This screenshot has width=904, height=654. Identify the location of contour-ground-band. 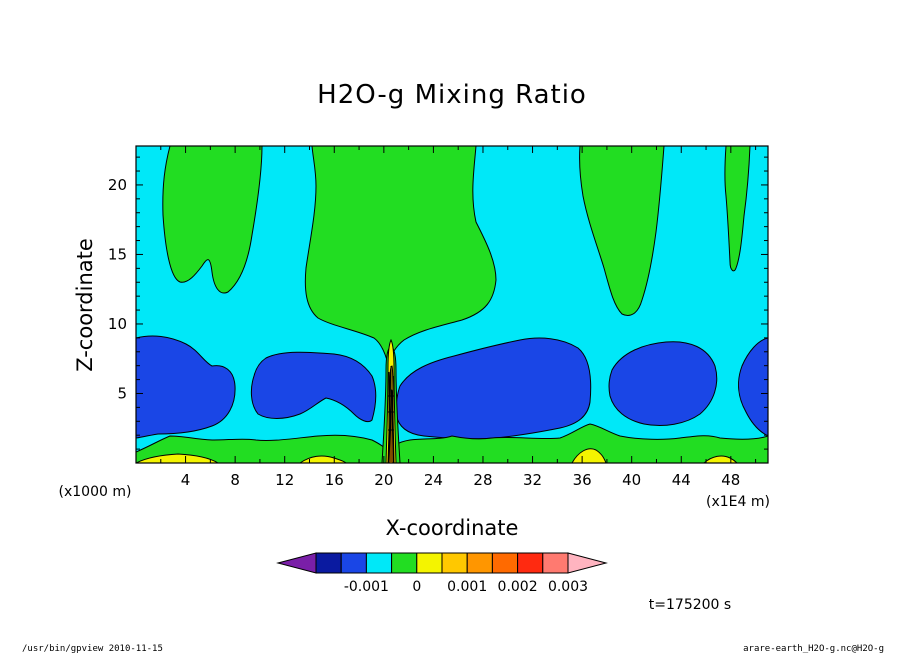
(452, 443).